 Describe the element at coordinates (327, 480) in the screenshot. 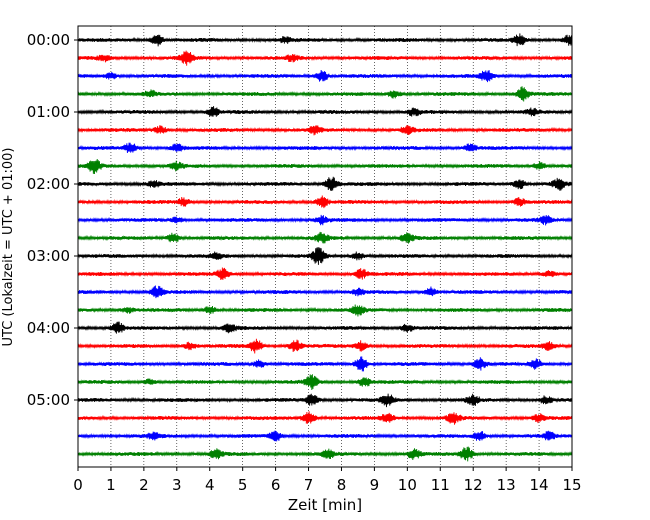

I see `x-axis-ticks: 0 1 2 3 4 5 6 7 8 9 10 11 12 13 14 15` at that location.